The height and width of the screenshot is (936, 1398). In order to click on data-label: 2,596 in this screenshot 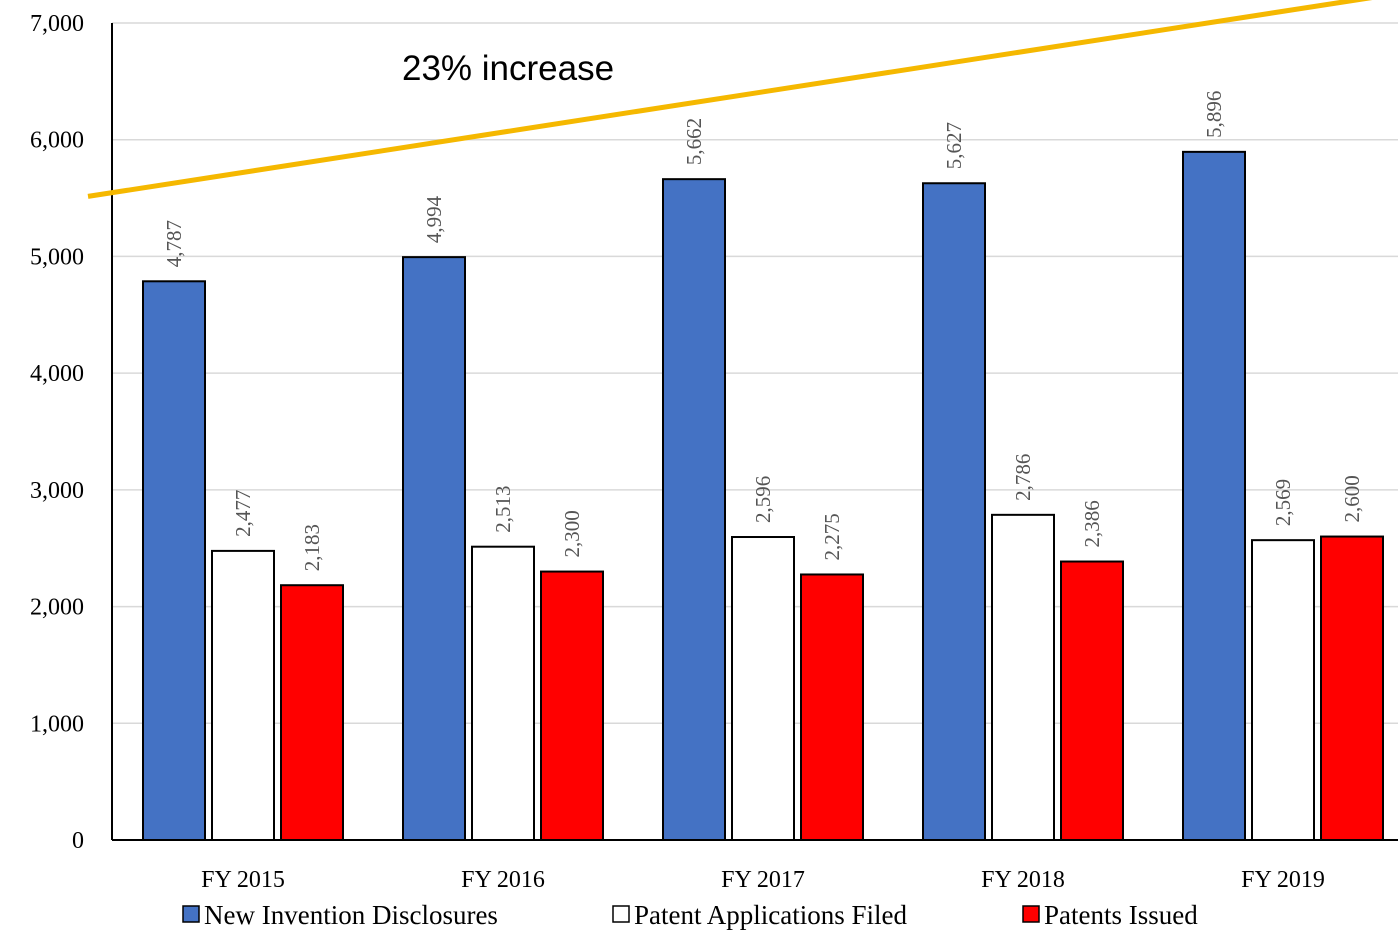, I will do `click(763, 499)`.